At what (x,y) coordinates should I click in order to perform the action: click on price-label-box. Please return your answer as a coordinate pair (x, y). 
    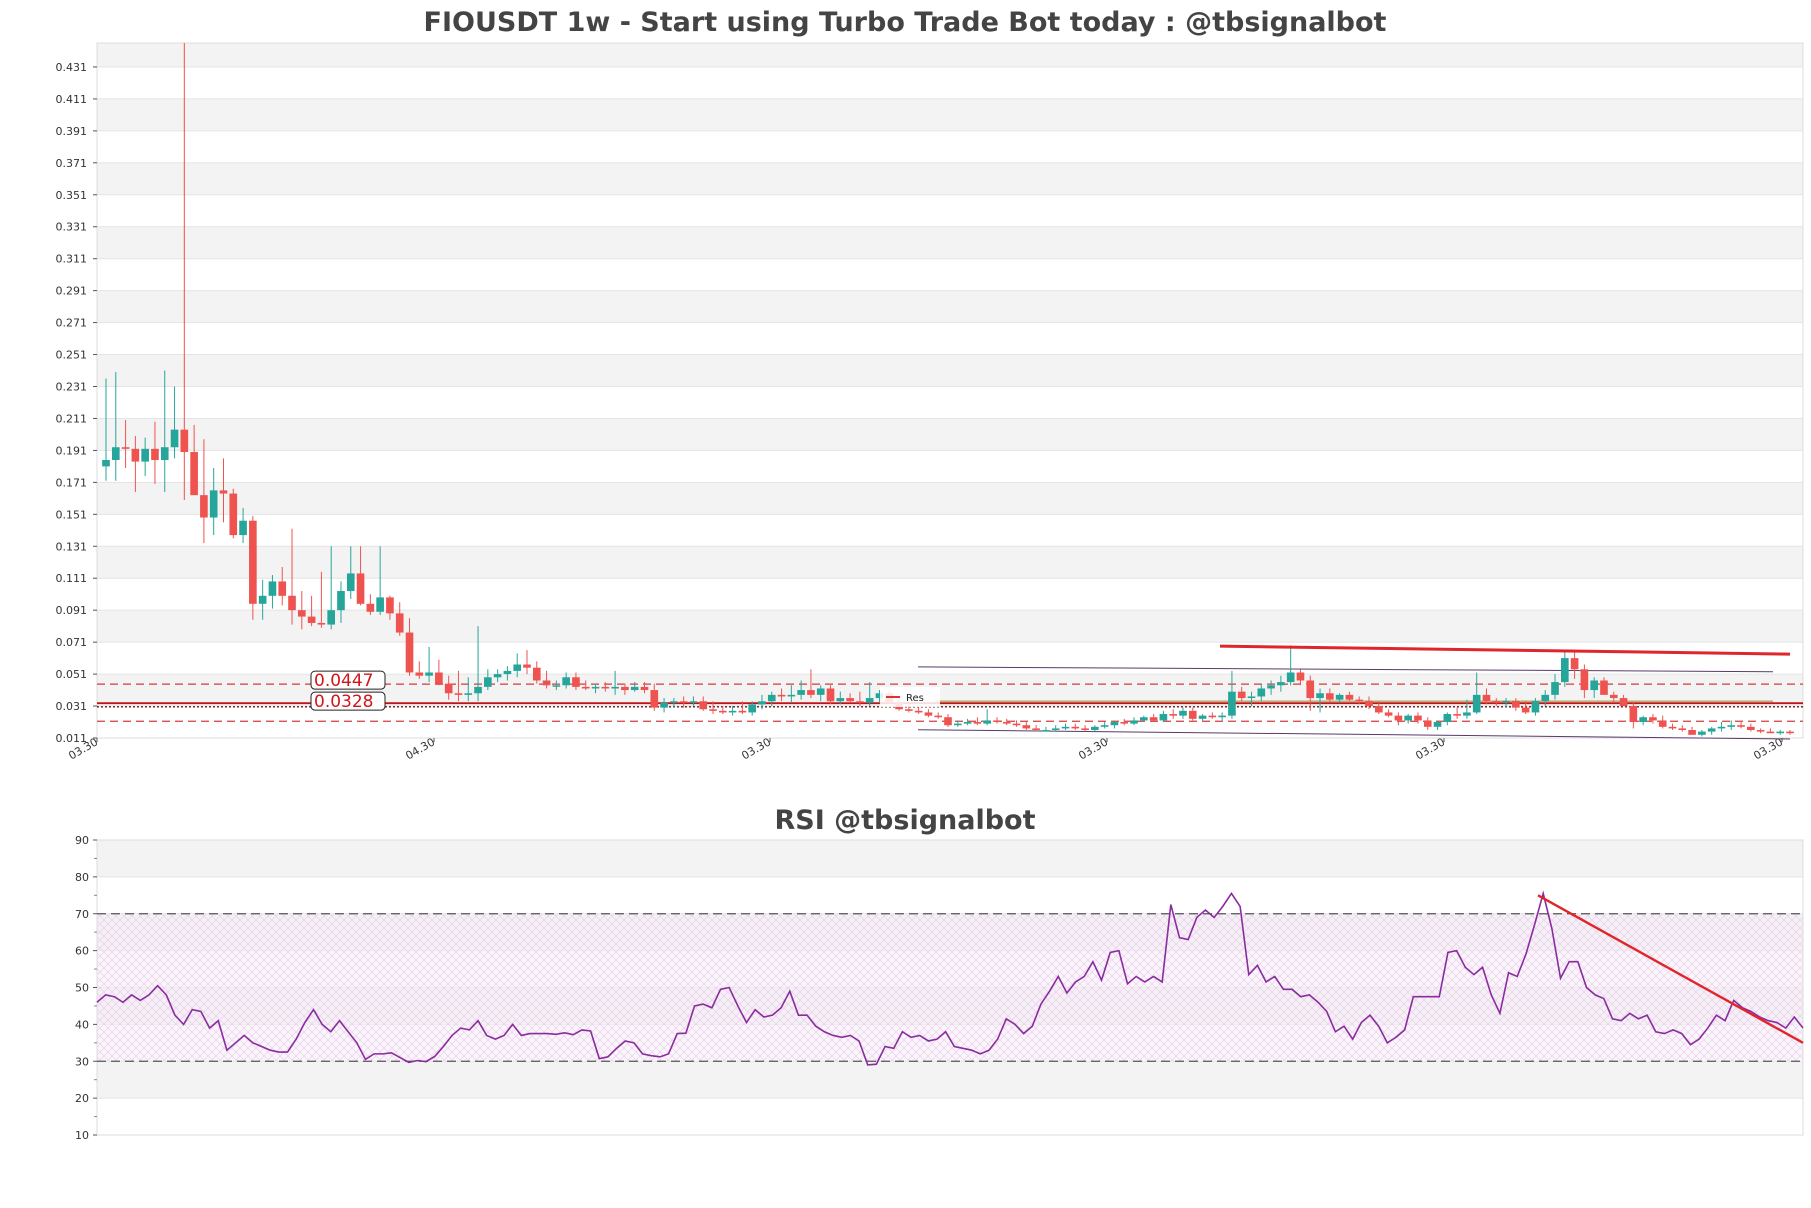
    Looking at the image, I should click on (348, 680).